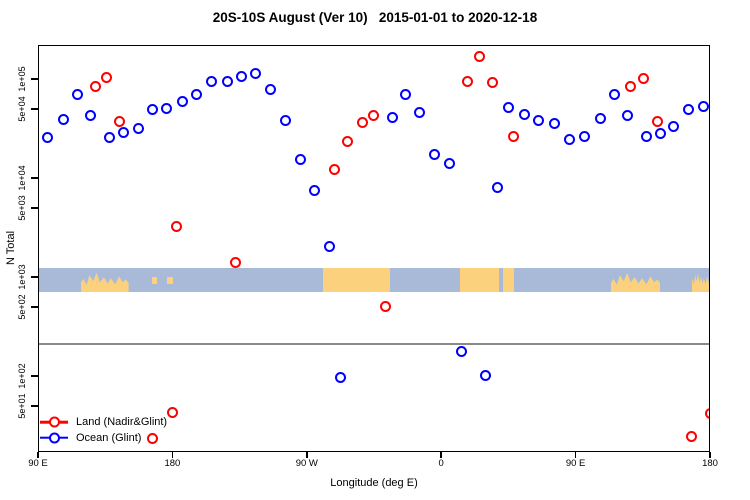 The width and height of the screenshot is (750, 500). What do you see at coordinates (374, 483) in the screenshot?
I see `x-axis-title: Longitude (deg E)` at bounding box center [374, 483].